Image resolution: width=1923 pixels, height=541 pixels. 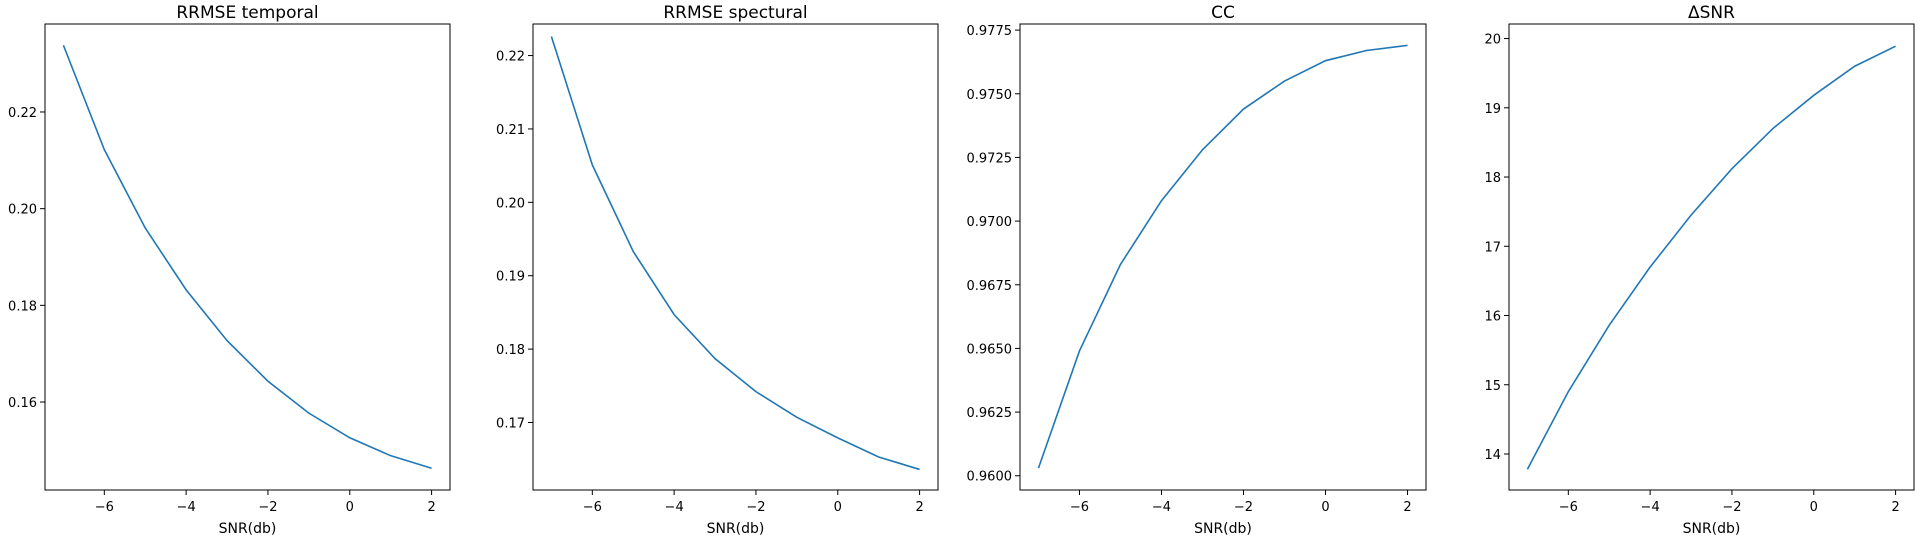 What do you see at coordinates (1492, 455) in the screenshot?
I see `y-tick-label: 14` at bounding box center [1492, 455].